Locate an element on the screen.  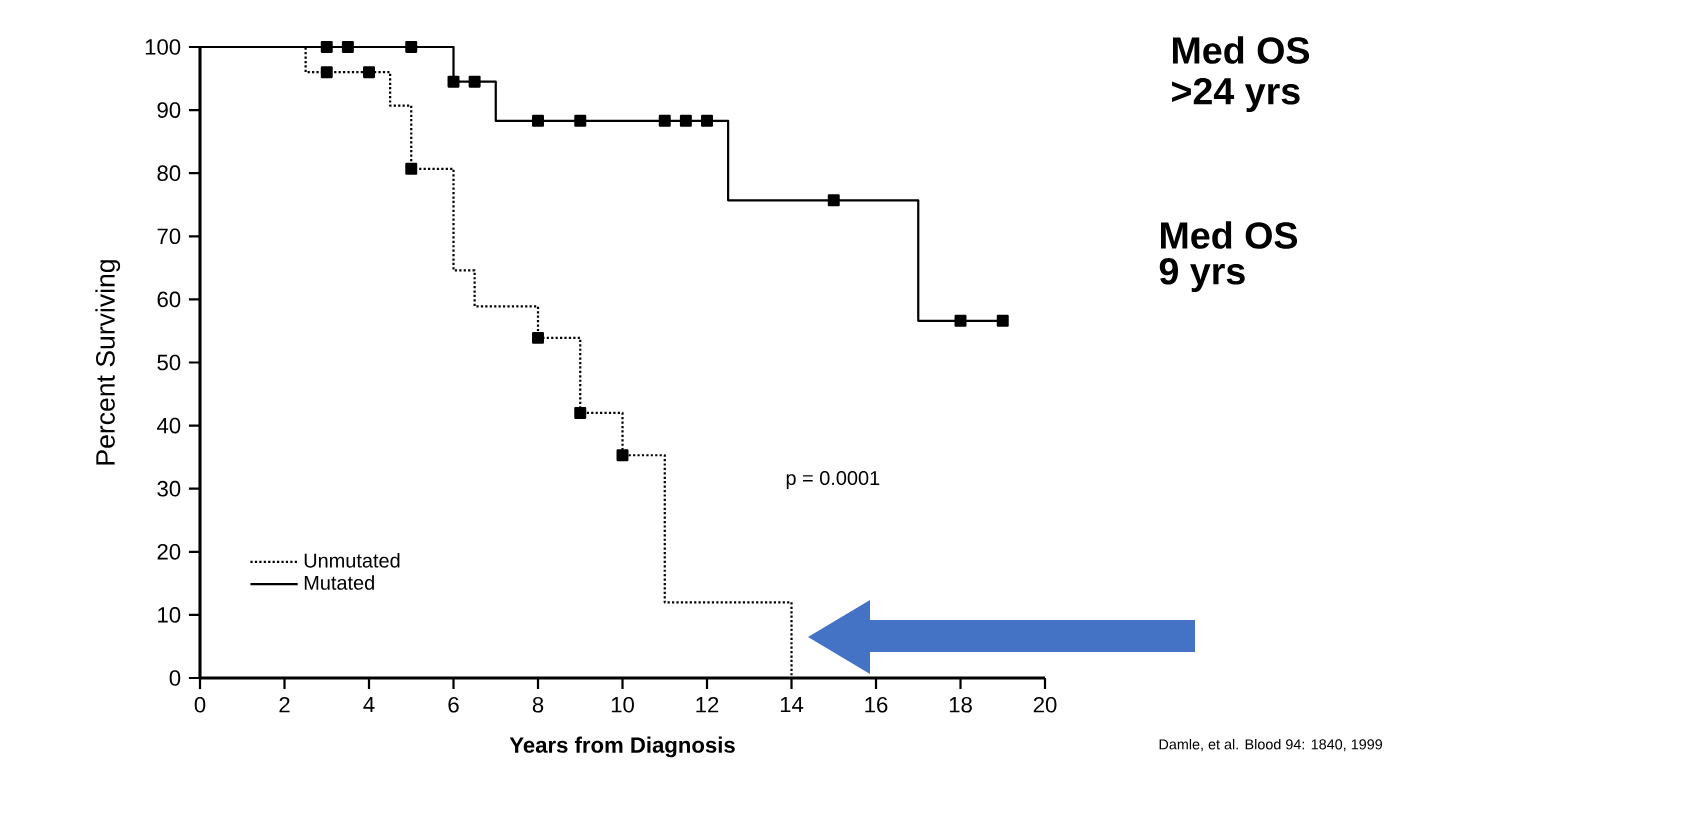
legend-label: Unmutated is located at coordinates (352, 560).